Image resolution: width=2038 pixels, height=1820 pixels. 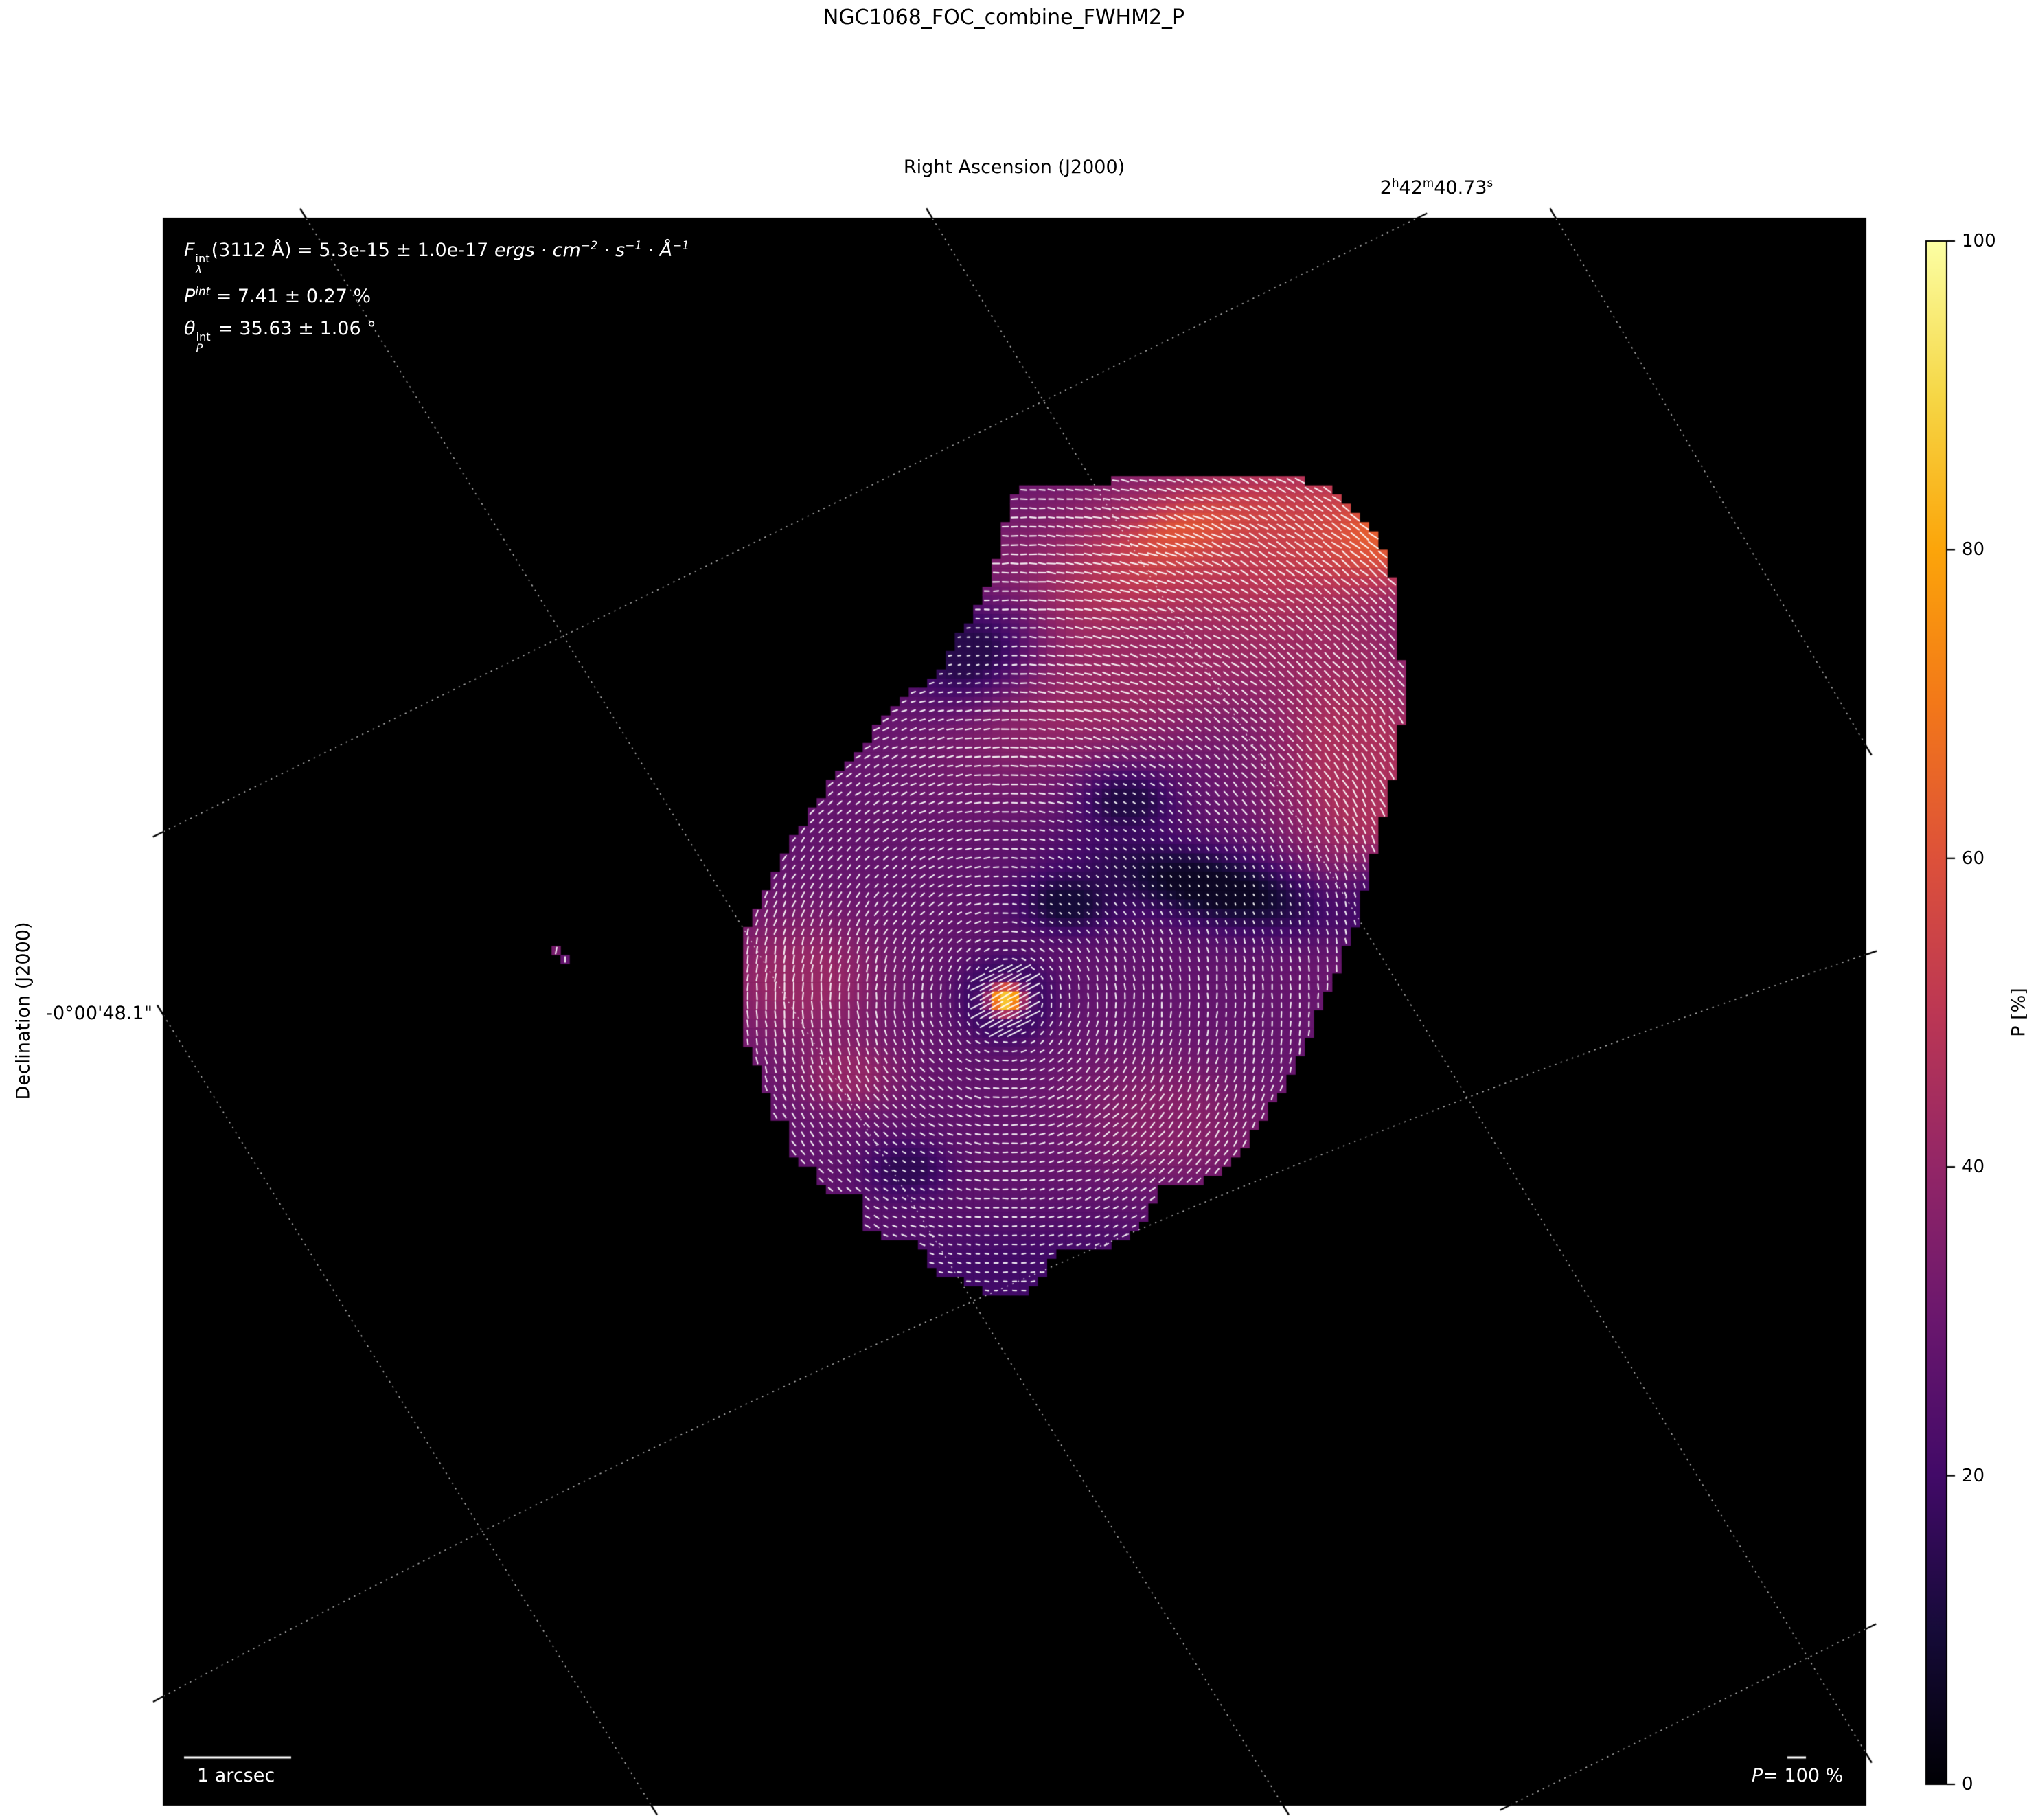 I want to click on colorbar-tick-100: 100, so click(x=1979, y=241).